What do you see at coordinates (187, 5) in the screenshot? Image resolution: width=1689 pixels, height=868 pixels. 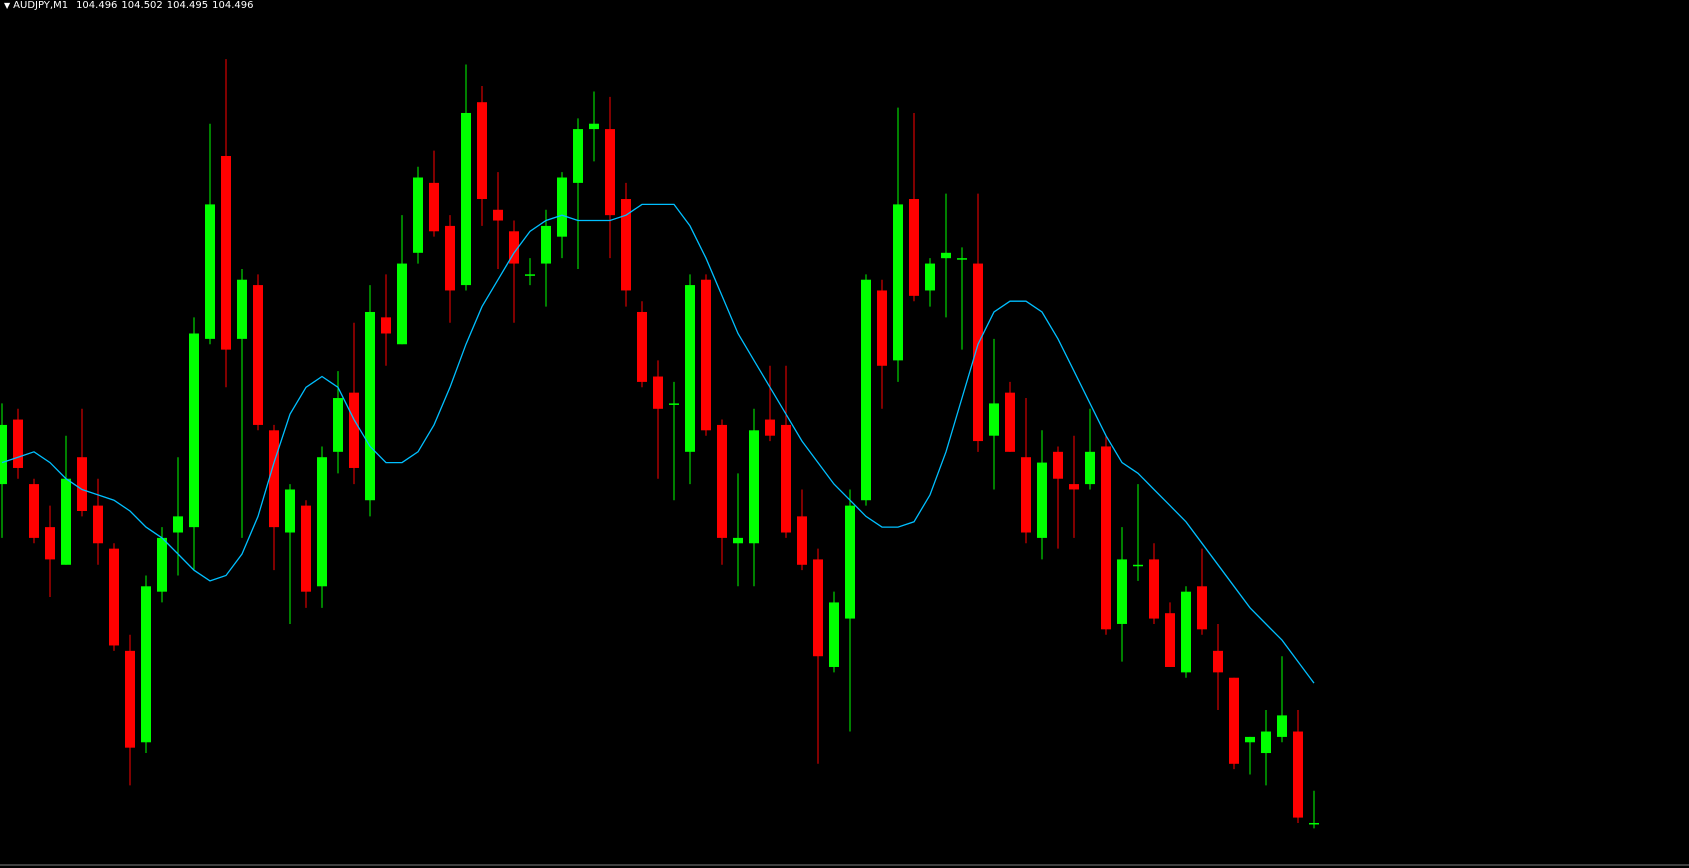 I see `quote-low: 104.495` at bounding box center [187, 5].